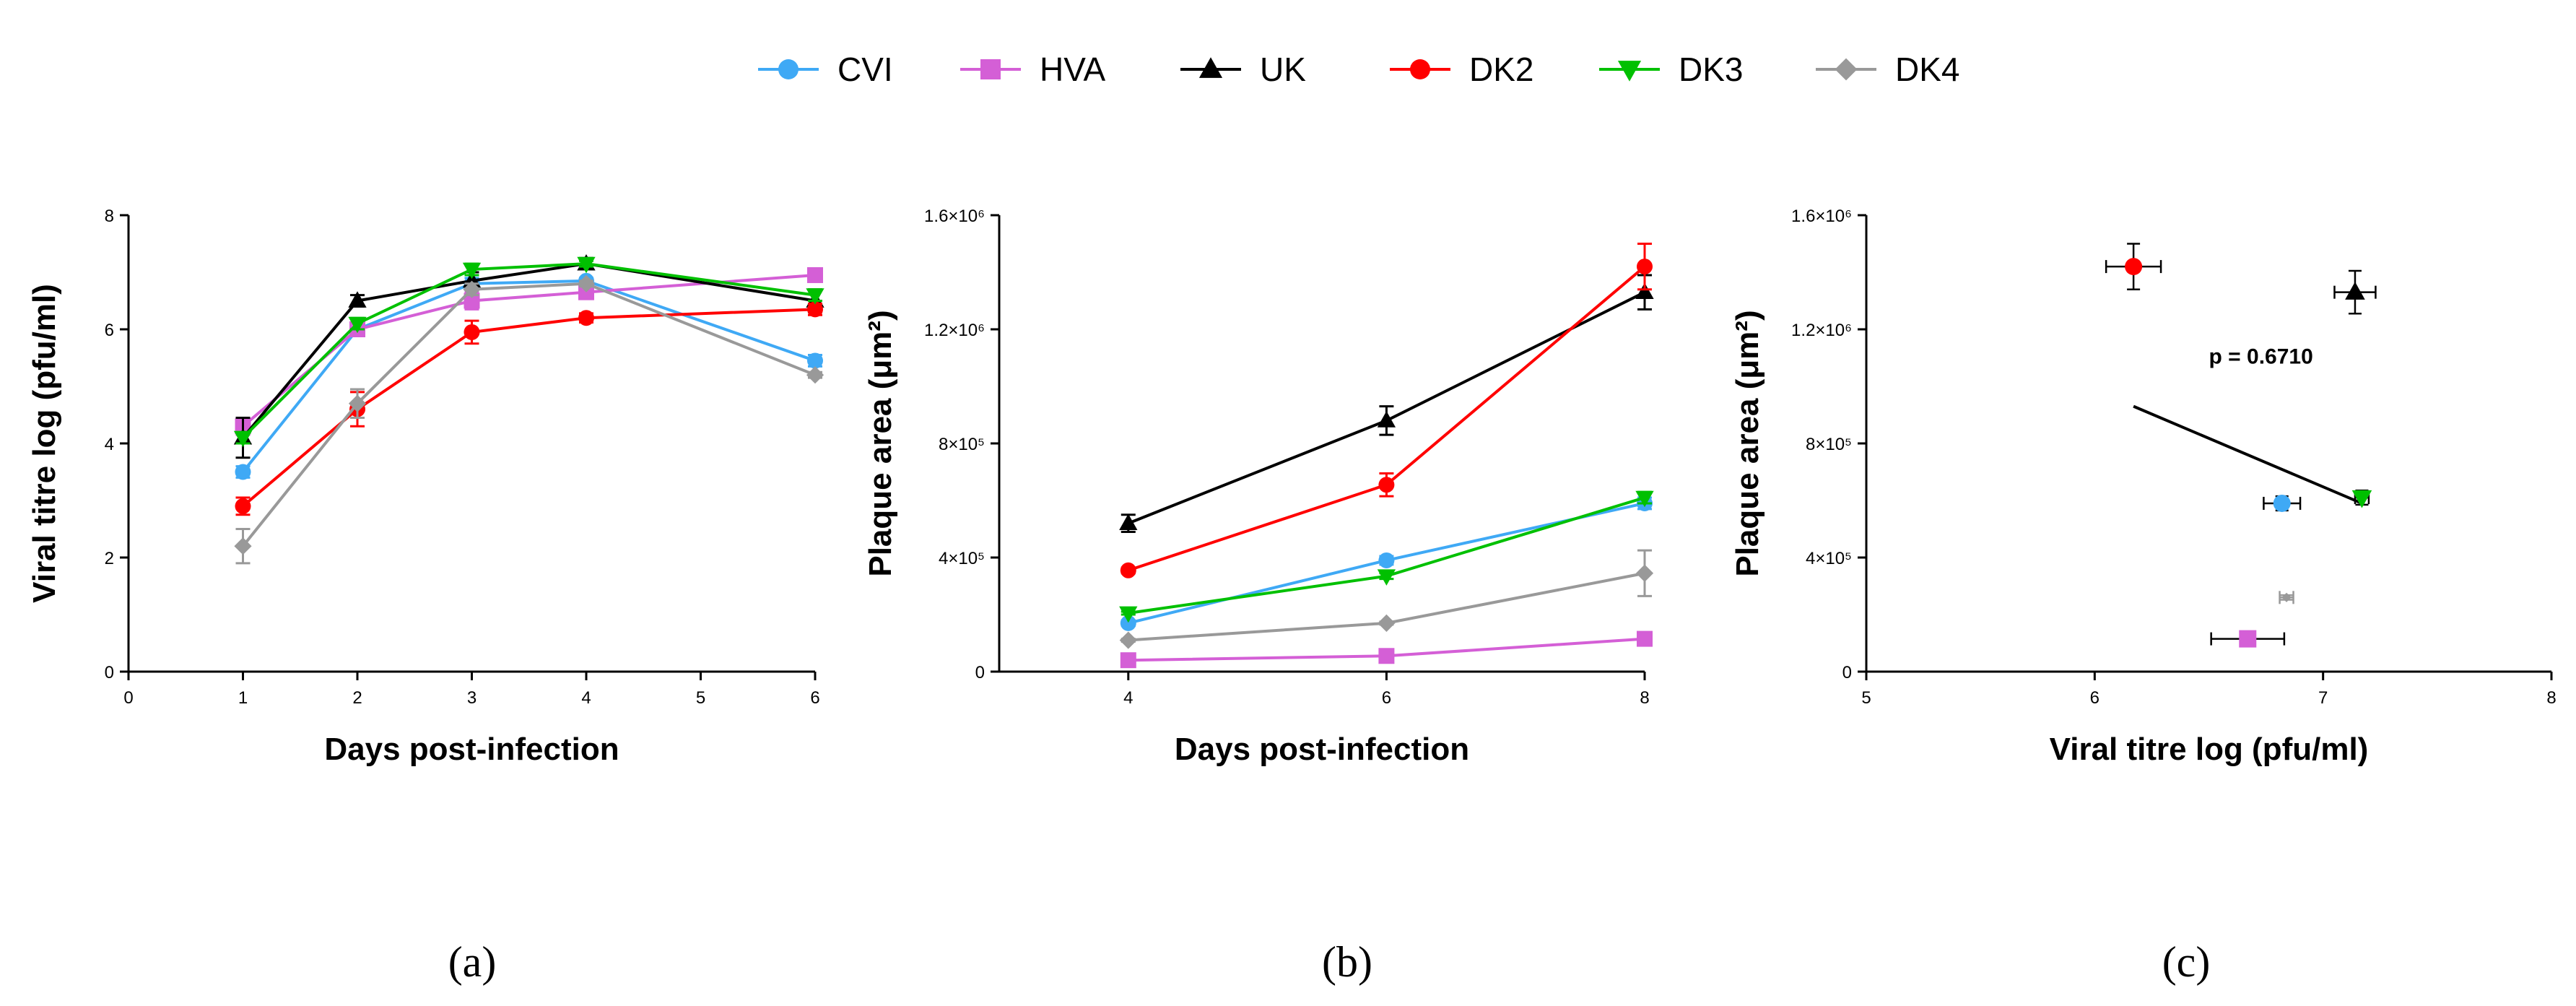 The height and width of the screenshot is (1006, 2576). I want to click on regression-line, so click(2248, 454).